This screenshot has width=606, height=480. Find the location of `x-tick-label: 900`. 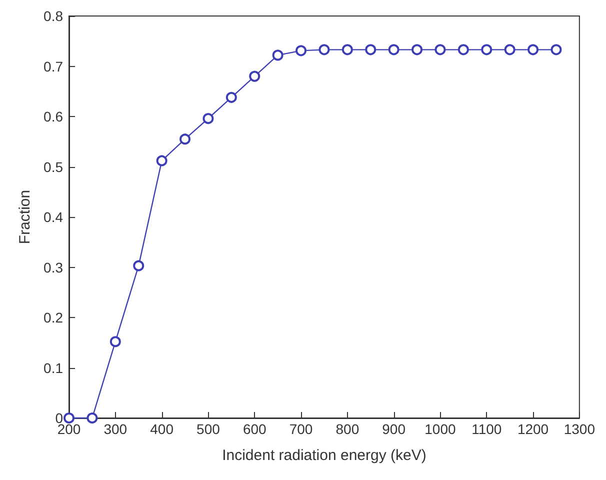

x-tick-label: 900 is located at coordinates (394, 429).